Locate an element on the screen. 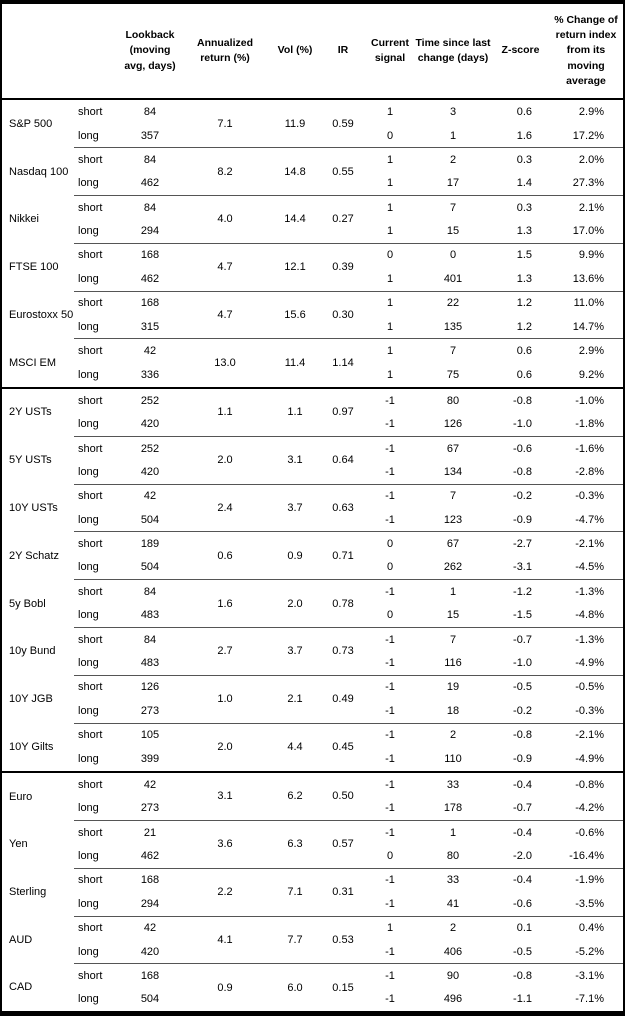  lookback-value: 273 is located at coordinates (150, 808).